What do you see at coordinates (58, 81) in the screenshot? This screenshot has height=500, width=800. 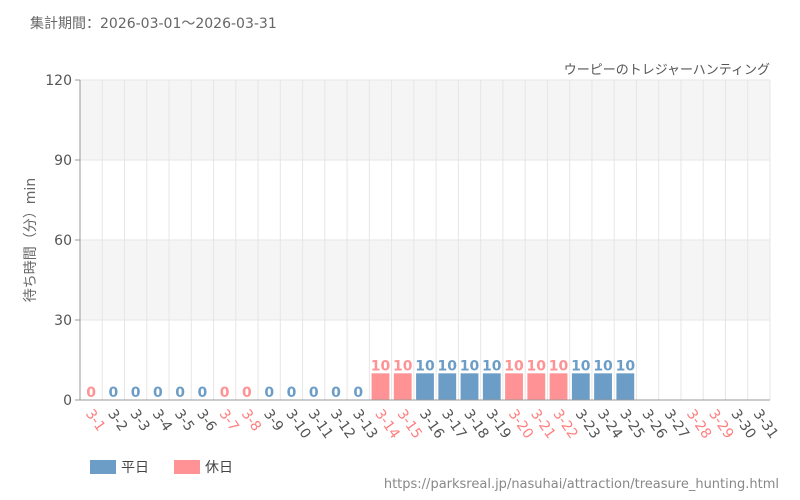 I see `y-tick-label: 120` at bounding box center [58, 81].